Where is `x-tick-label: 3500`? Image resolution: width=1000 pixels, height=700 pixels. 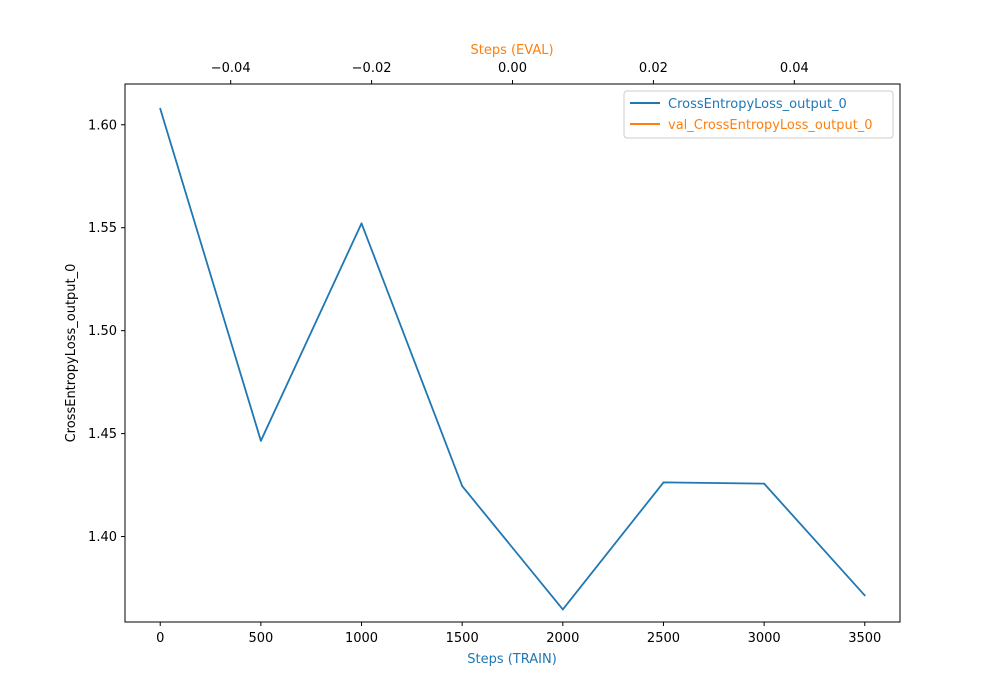 x-tick-label: 3500 is located at coordinates (864, 638).